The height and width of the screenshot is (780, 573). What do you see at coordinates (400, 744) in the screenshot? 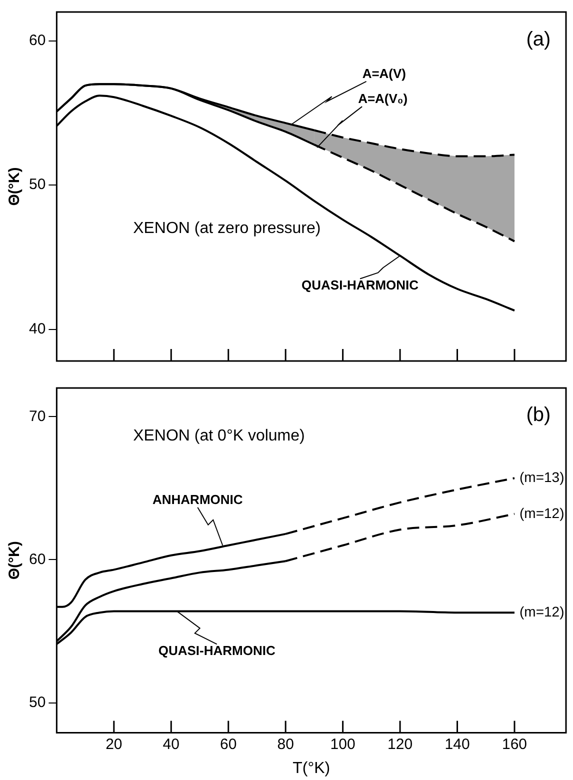
I see `x-tick-label: 120` at bounding box center [400, 744].